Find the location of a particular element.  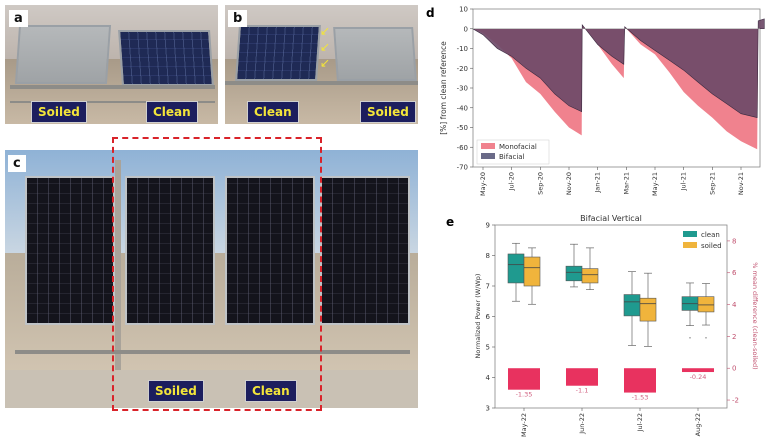

y-tick-label: -40 is located at coordinates (462, 108).